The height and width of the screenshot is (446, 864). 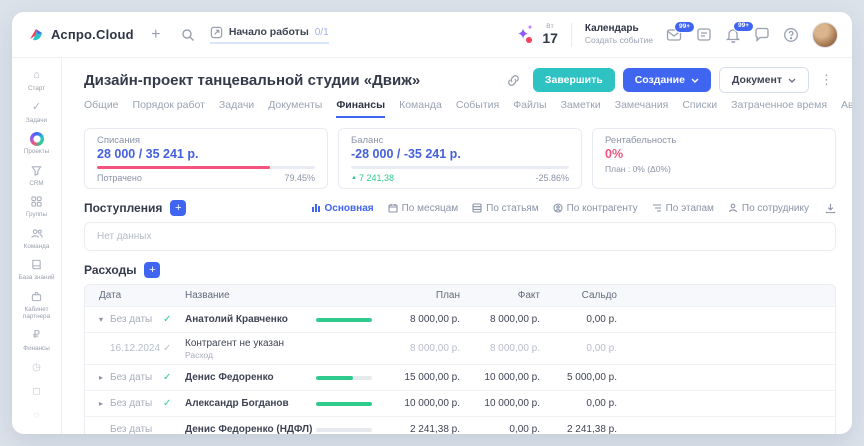 I want to click on tab-team: Команда, so click(x=420, y=105).